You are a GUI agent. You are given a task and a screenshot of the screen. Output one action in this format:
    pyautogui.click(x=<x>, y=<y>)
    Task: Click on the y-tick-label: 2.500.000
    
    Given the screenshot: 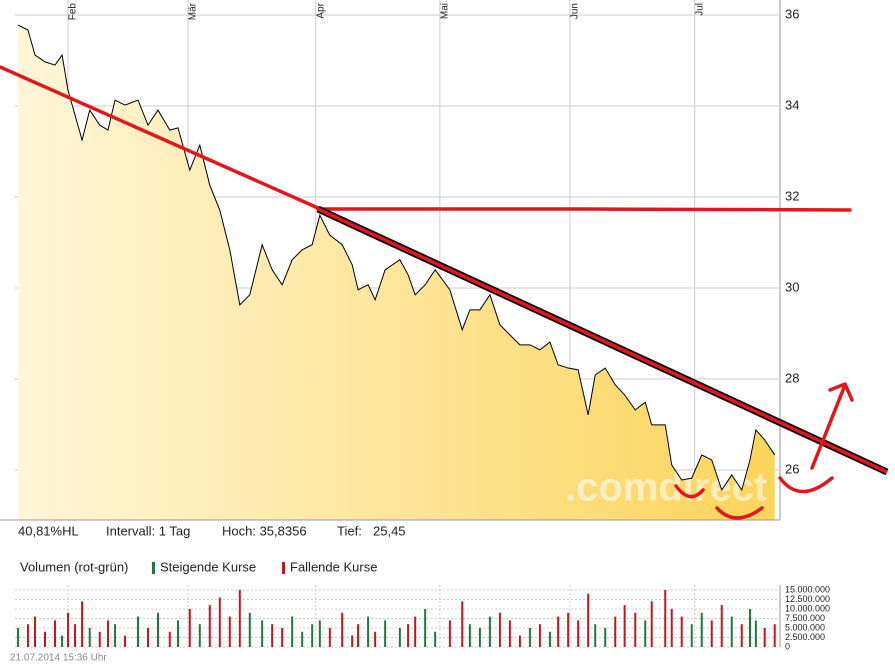 What is the action you would take?
    pyautogui.click(x=805, y=637)
    